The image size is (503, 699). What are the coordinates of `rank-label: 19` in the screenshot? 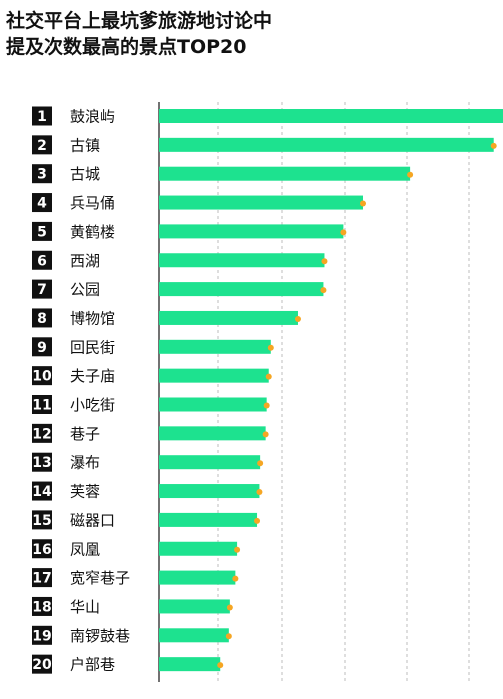 It's located at (41, 636).